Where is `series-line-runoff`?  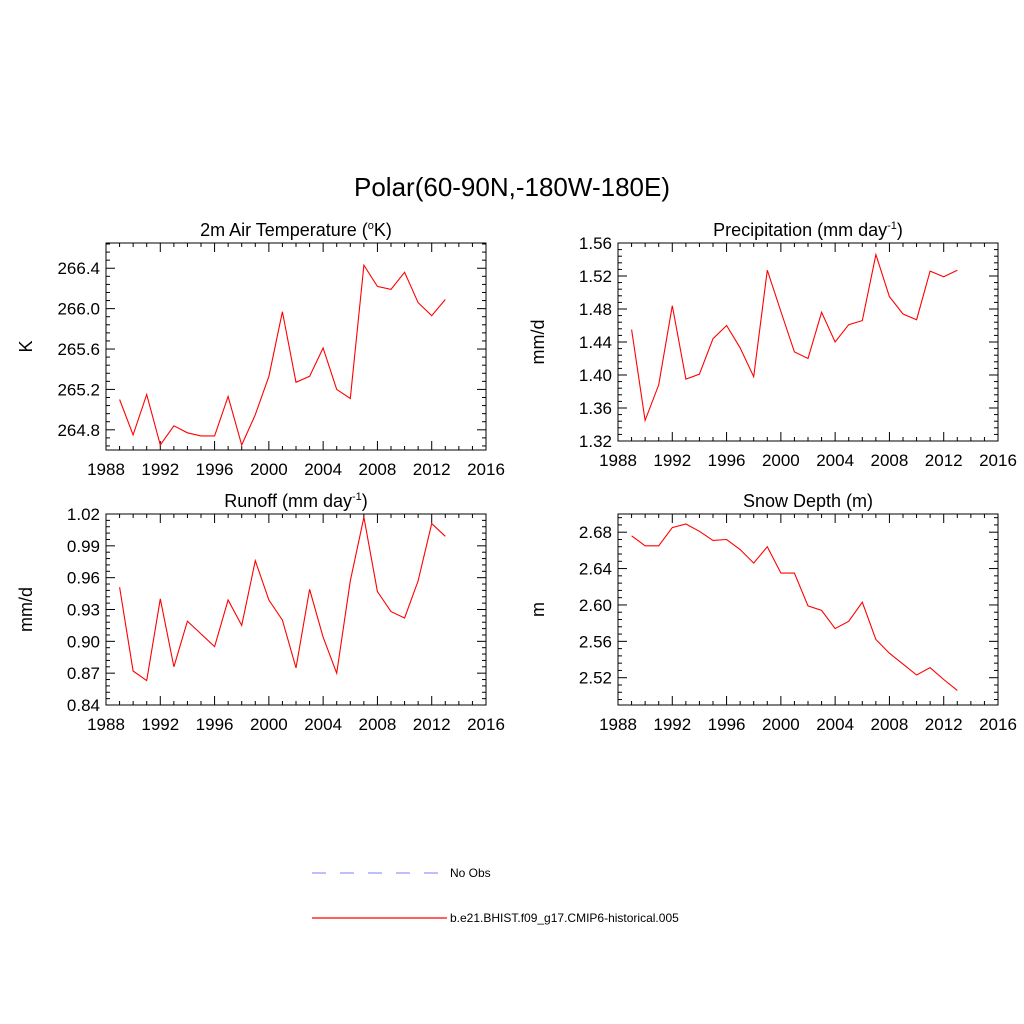 series-line-runoff is located at coordinates (282, 599).